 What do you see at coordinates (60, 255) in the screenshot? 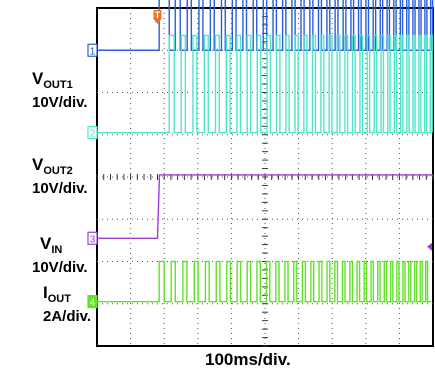
I see `ch3-label: VIN 10V/div.` at bounding box center [60, 255].